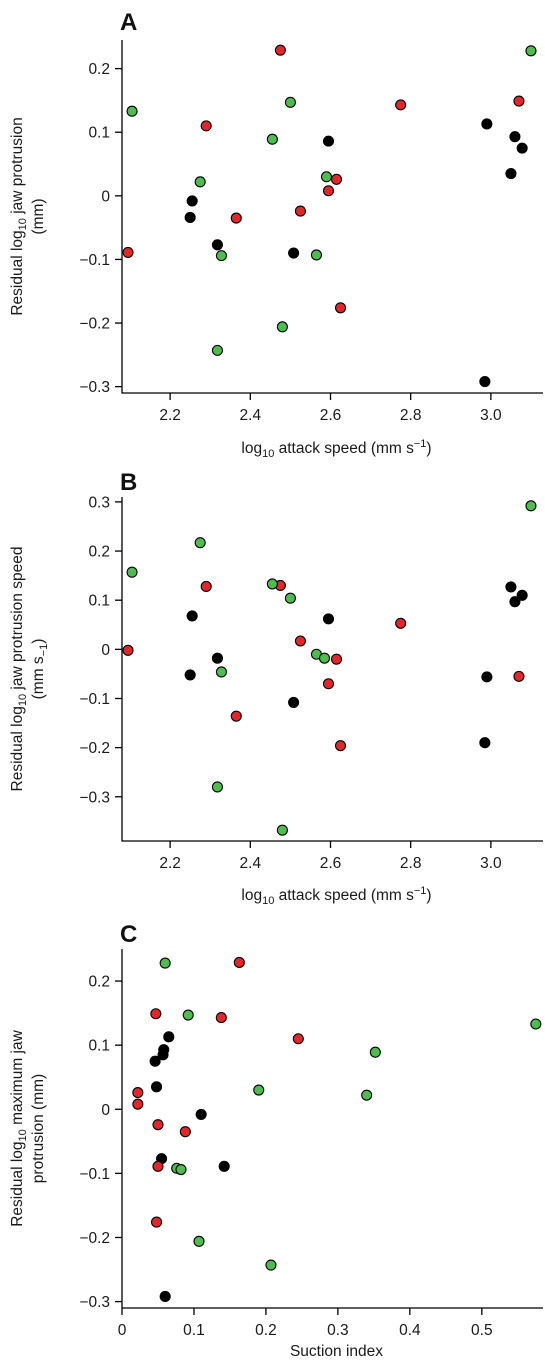 This screenshot has width=545, height=1363. I want to click on x-tick-label: 0.2, so click(266, 1330).